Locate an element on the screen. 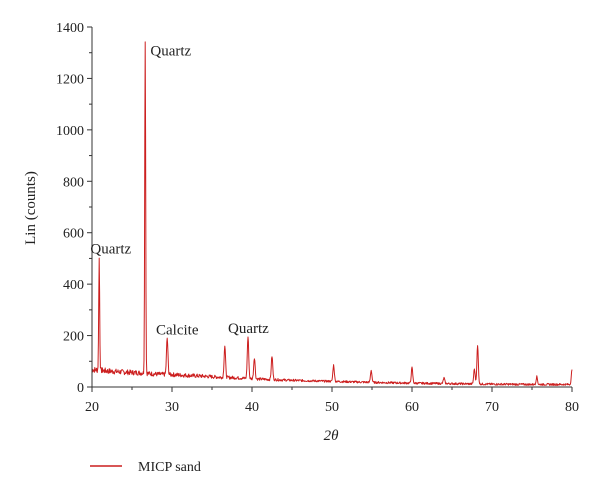 This screenshot has width=600, height=499. y-tick-label: 1200 is located at coordinates (70, 79).